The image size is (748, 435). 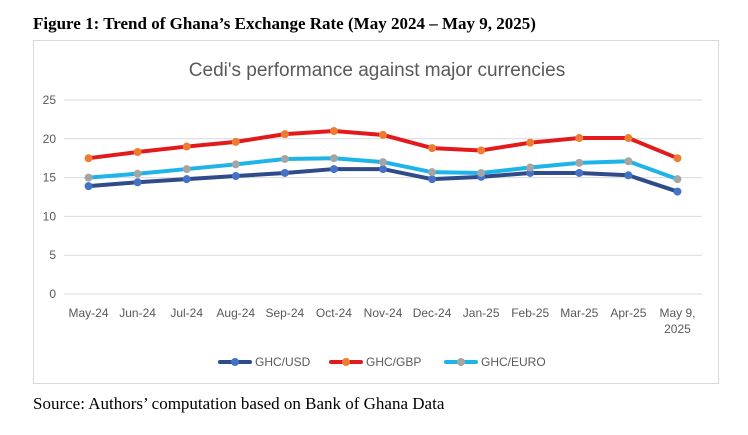 What do you see at coordinates (89, 313) in the screenshot?
I see `x-tick-label: May-24` at bounding box center [89, 313].